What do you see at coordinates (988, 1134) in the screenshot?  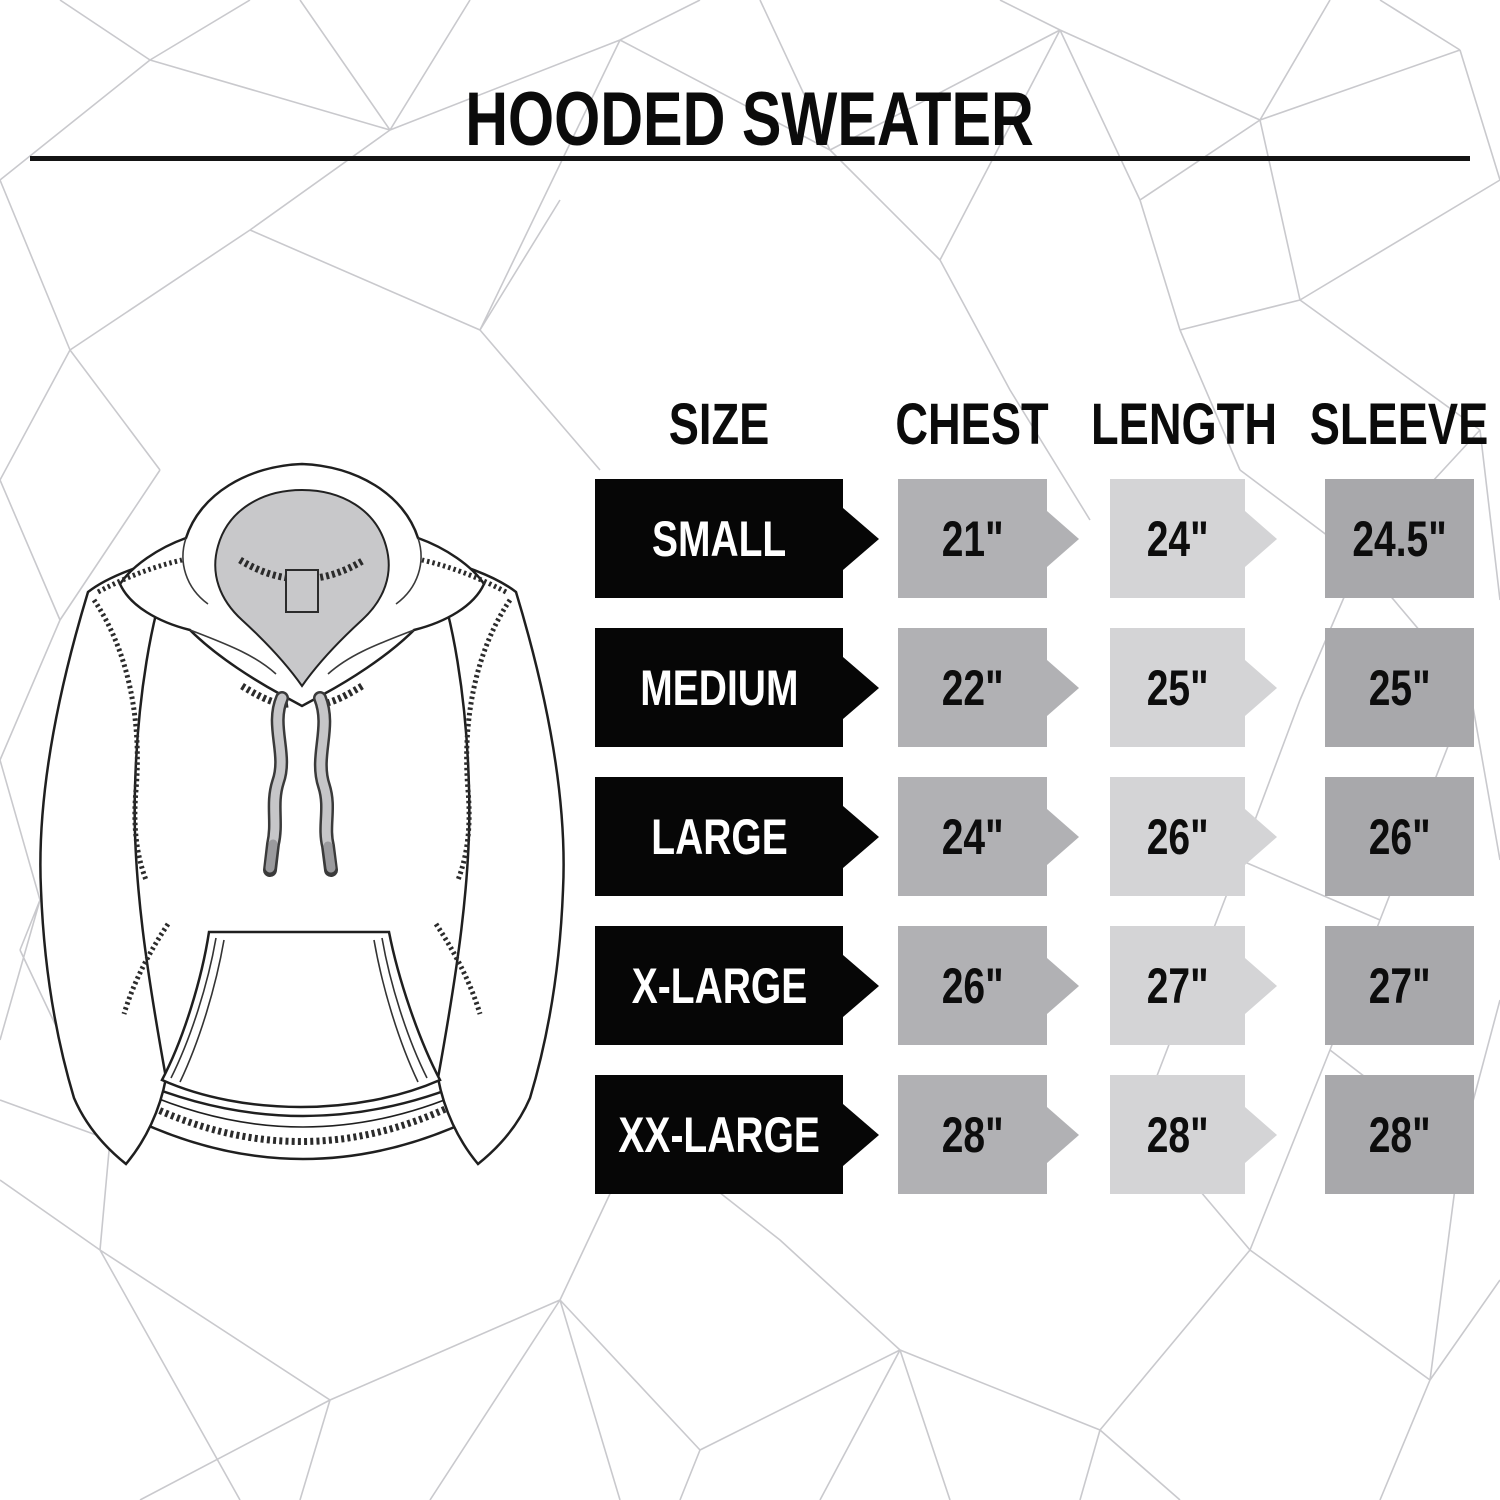 I see `chest-cell: 28"` at bounding box center [988, 1134].